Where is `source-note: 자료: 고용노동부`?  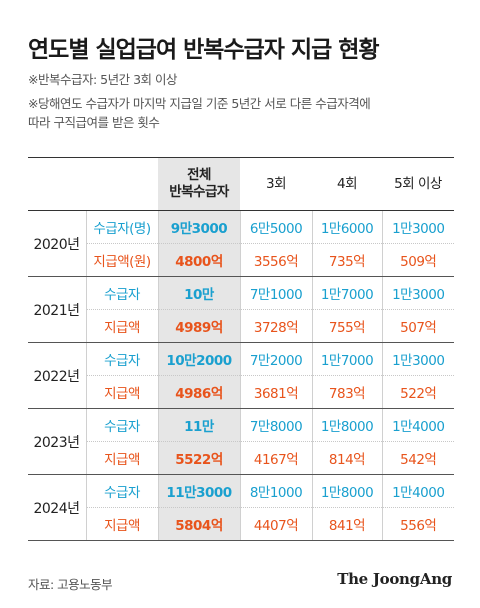 source-note: 자료: 고용노동부 is located at coordinates (70, 584).